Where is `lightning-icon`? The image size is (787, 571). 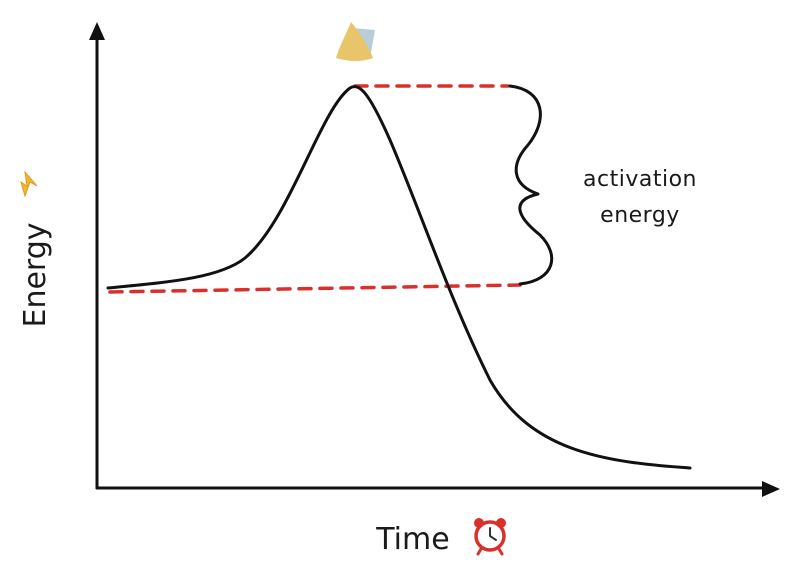
lightning-icon is located at coordinates (29, 184).